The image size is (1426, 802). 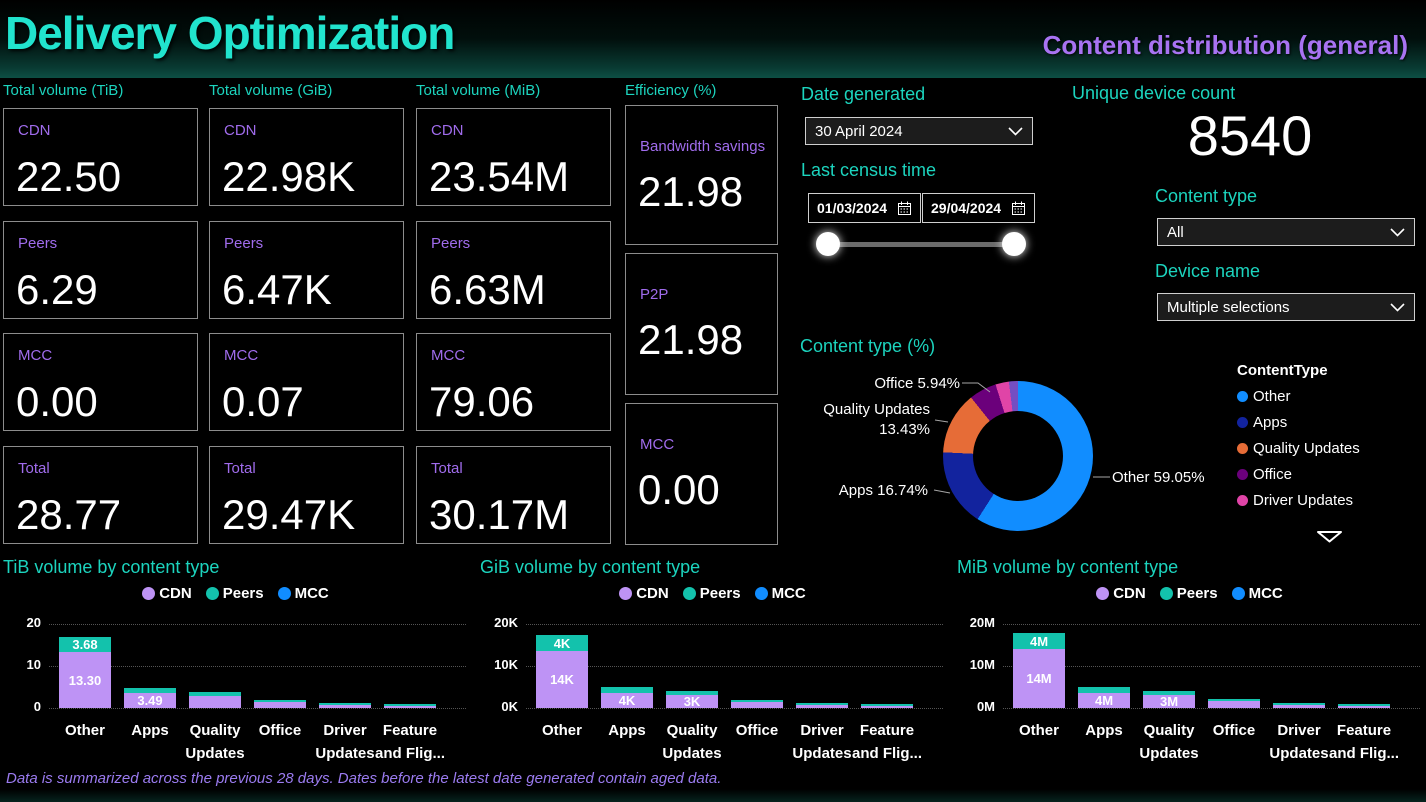 What do you see at coordinates (1038, 730) in the screenshot?
I see `category-label: Other` at bounding box center [1038, 730].